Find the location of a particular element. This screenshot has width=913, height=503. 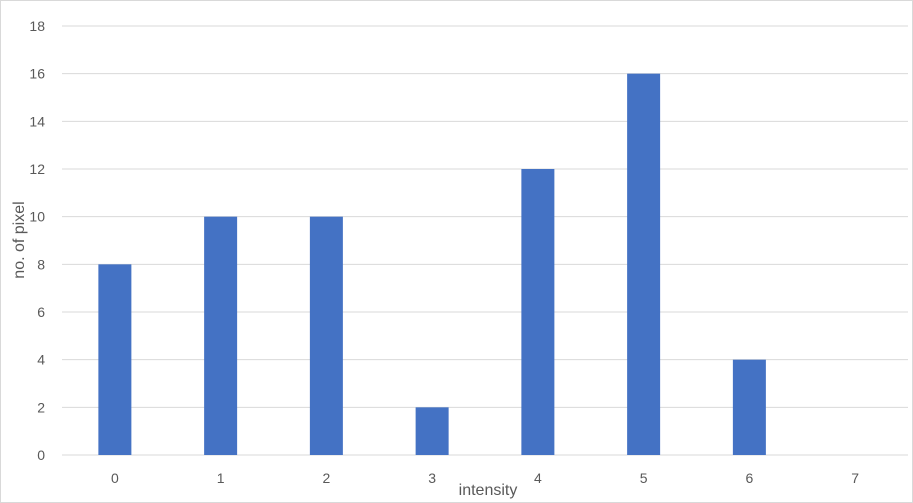

y-tick-label: 16 is located at coordinates (37, 74).